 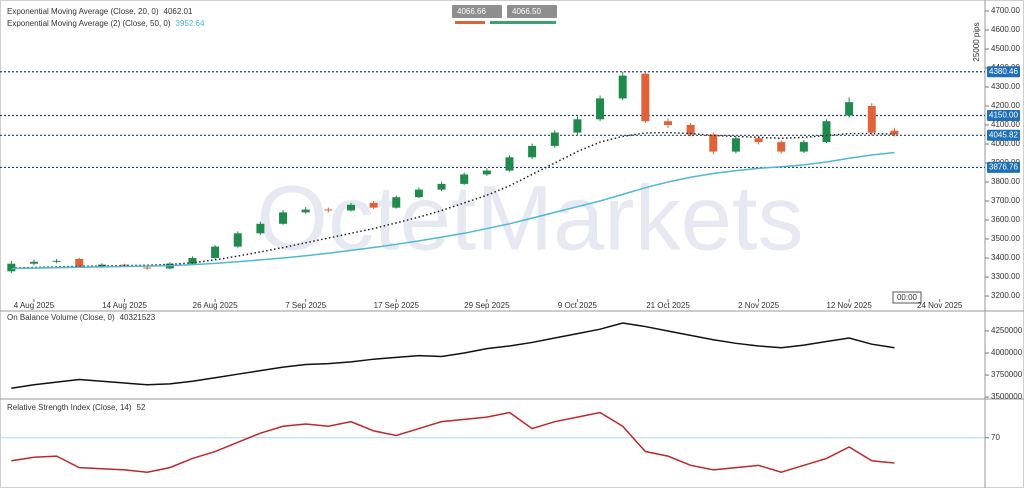 What do you see at coordinates (487, 305) in the screenshot?
I see `x-tick-label: 29 Sep 2025` at bounding box center [487, 305].